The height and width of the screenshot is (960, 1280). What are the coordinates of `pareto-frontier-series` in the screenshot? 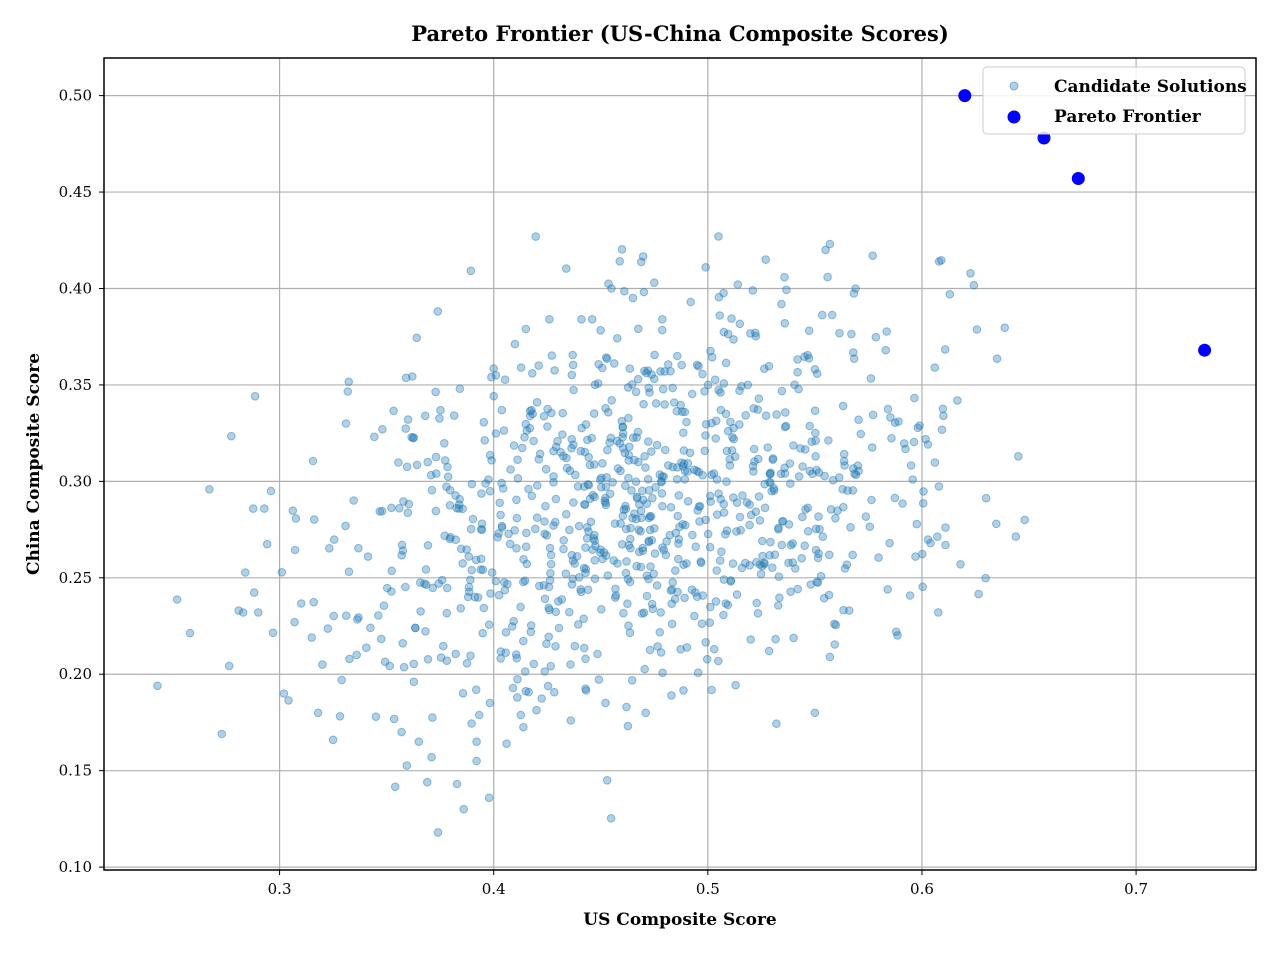 It's located at (1085, 223).